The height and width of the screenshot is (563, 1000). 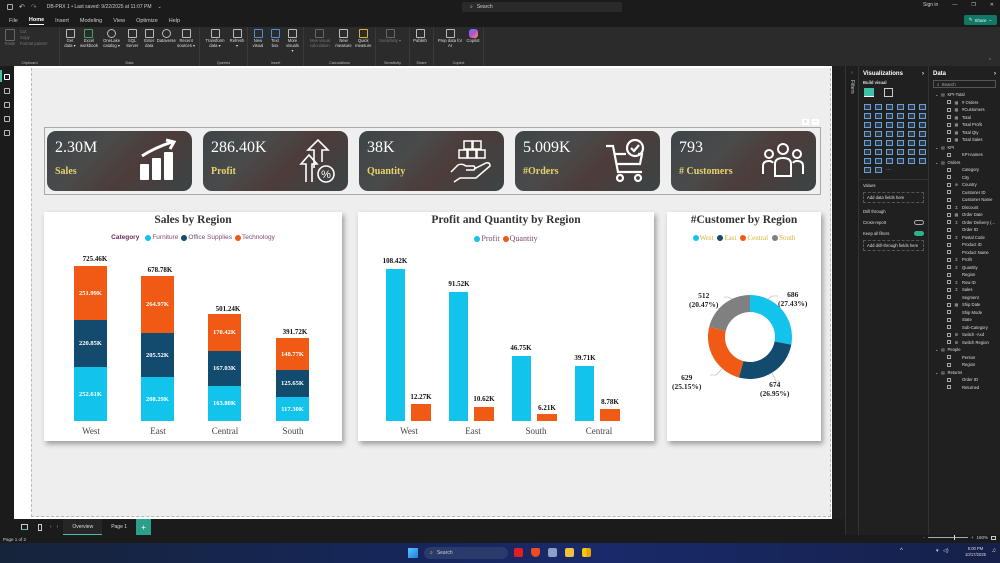 What do you see at coordinates (911, 143) in the screenshot?
I see `matrix-icon` at bounding box center [911, 143].